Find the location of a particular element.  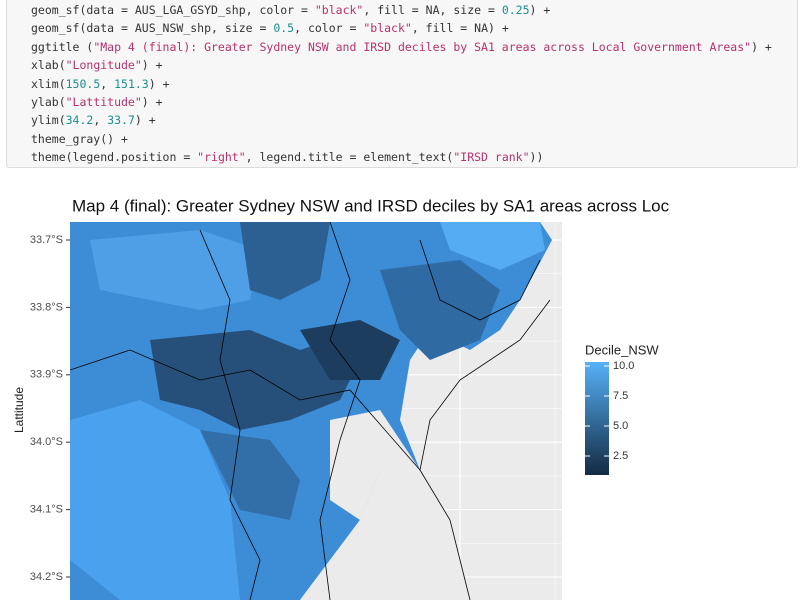

legend-tick-label: 7.5 is located at coordinates (620, 396).